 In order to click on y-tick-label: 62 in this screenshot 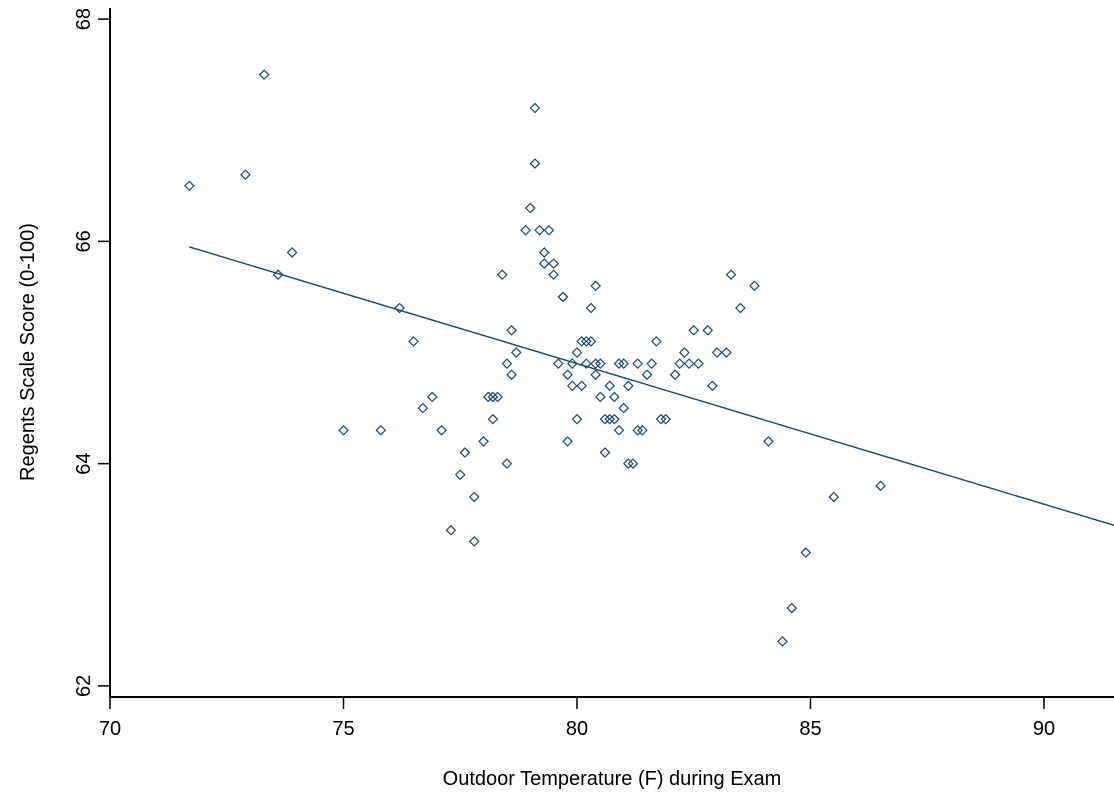, I will do `click(84, 686)`.